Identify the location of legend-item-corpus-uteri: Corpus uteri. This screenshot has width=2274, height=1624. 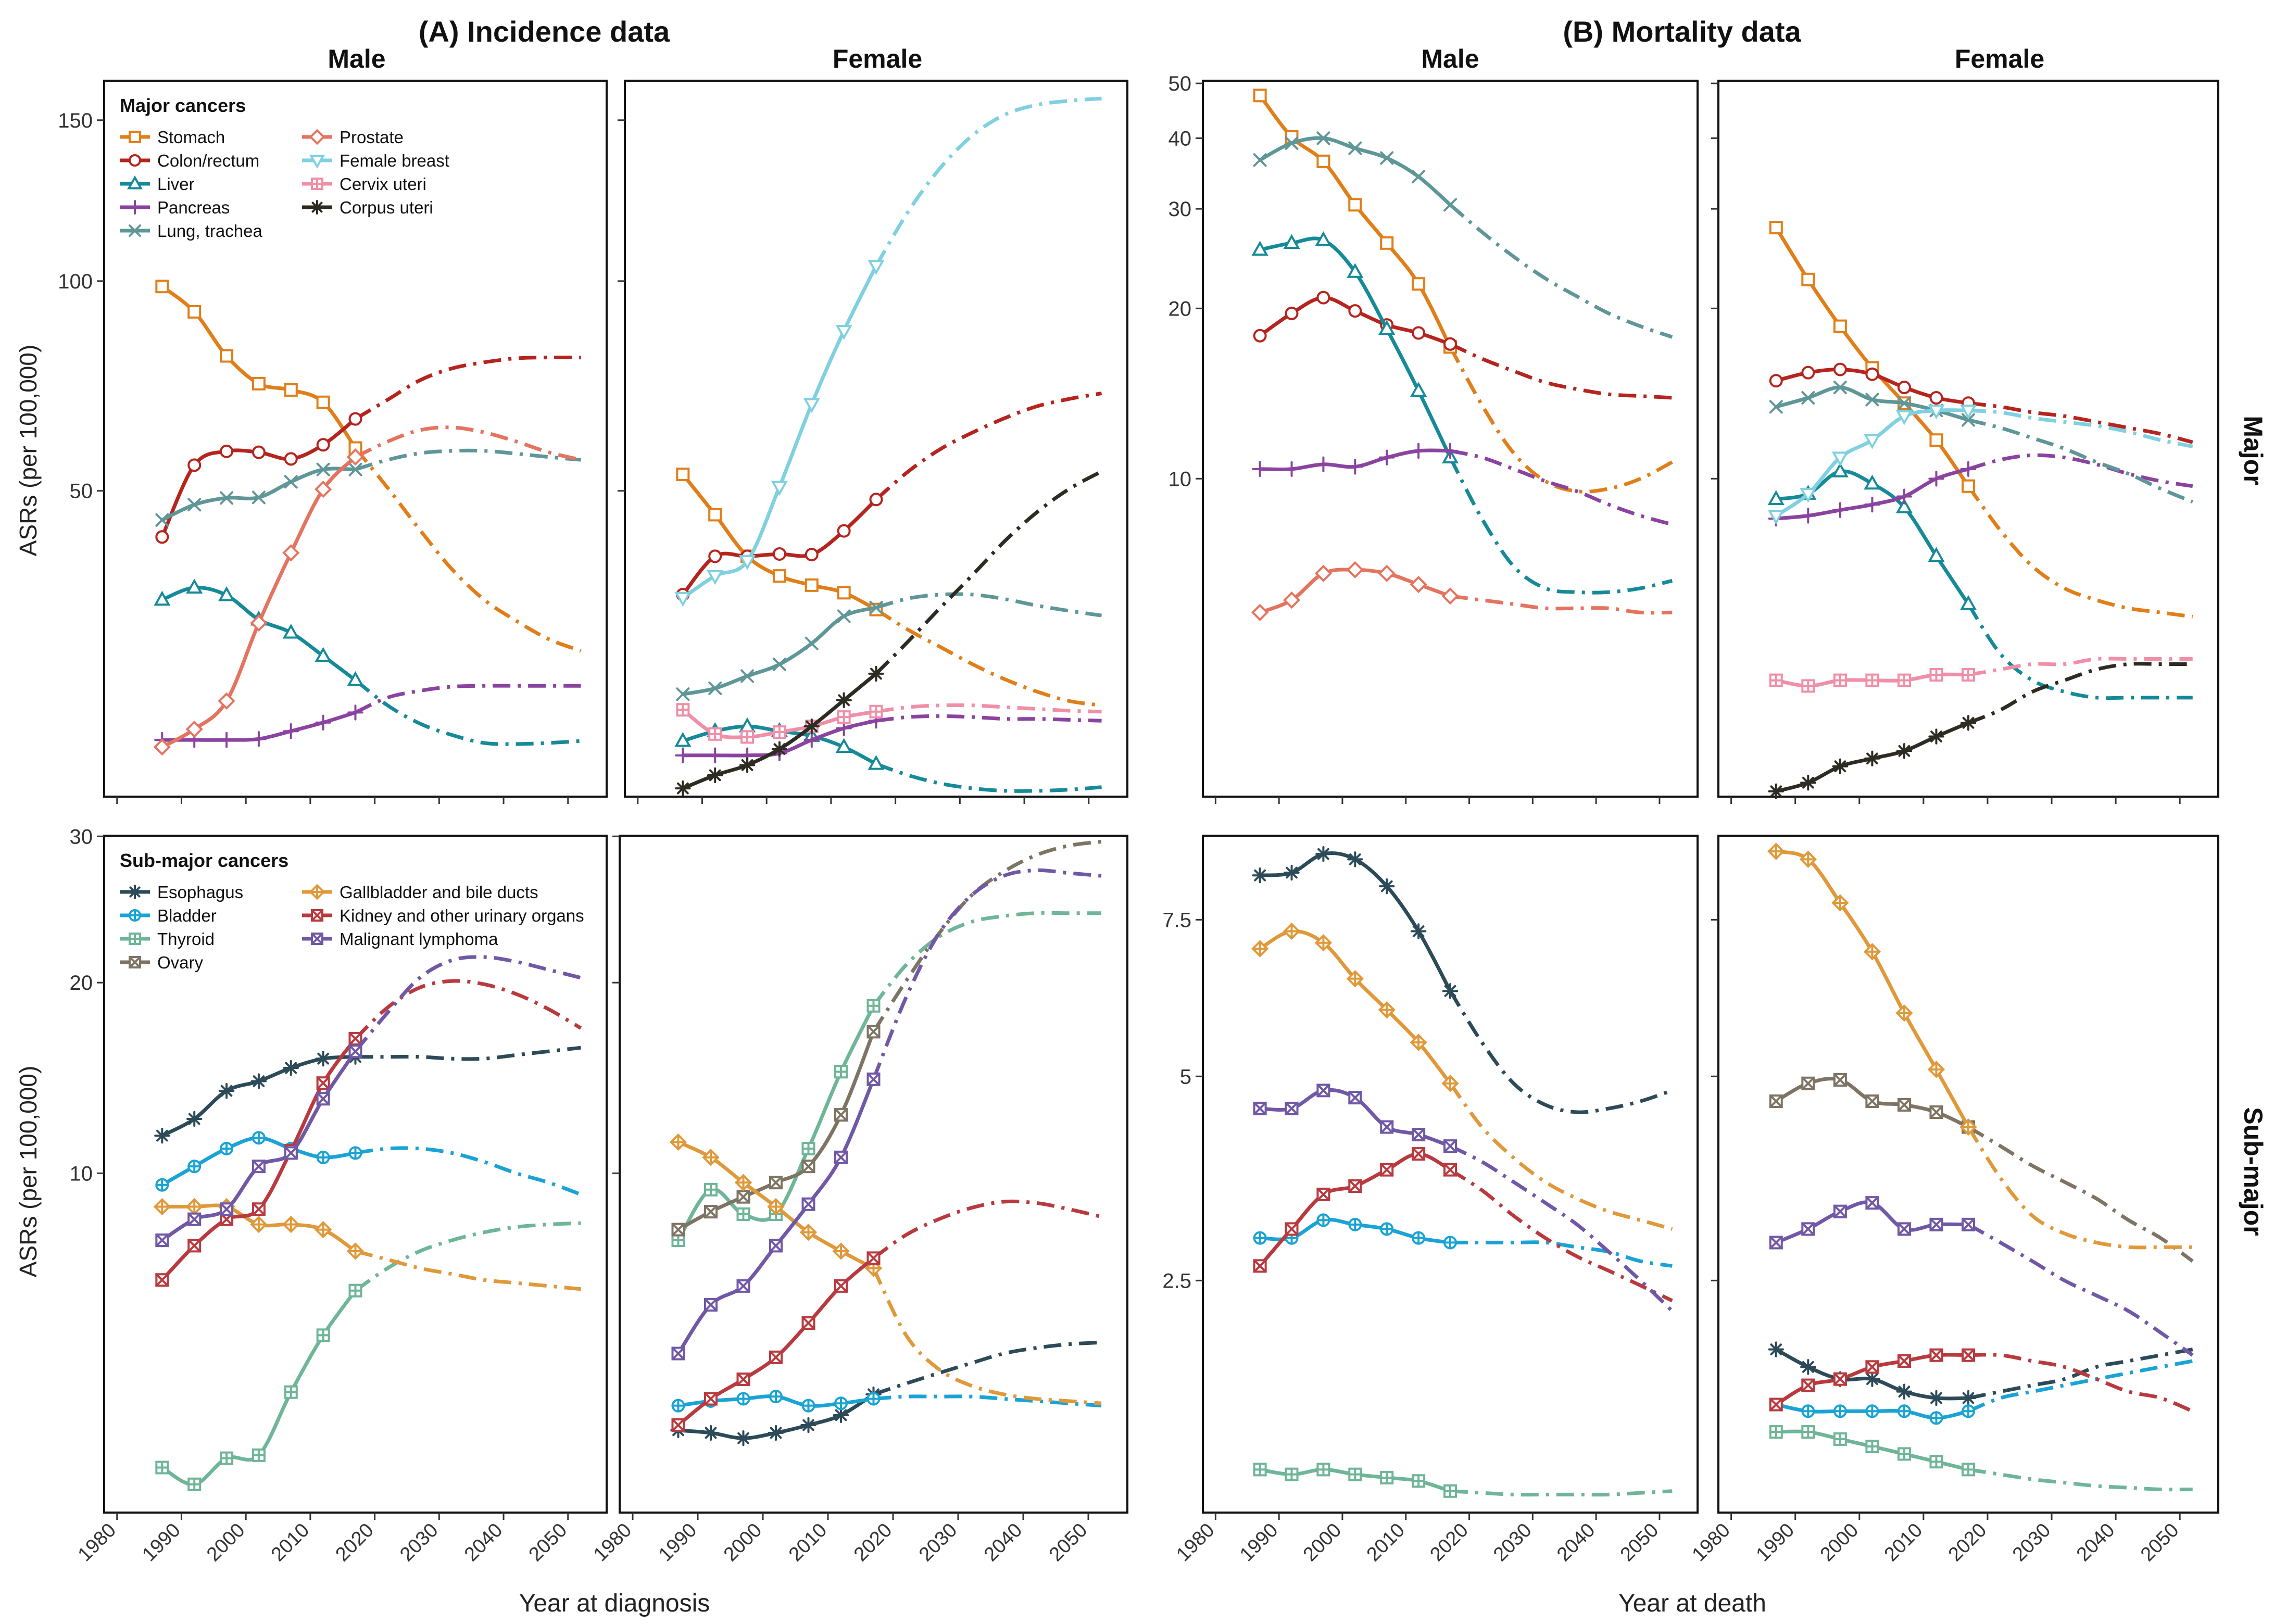
(367, 208).